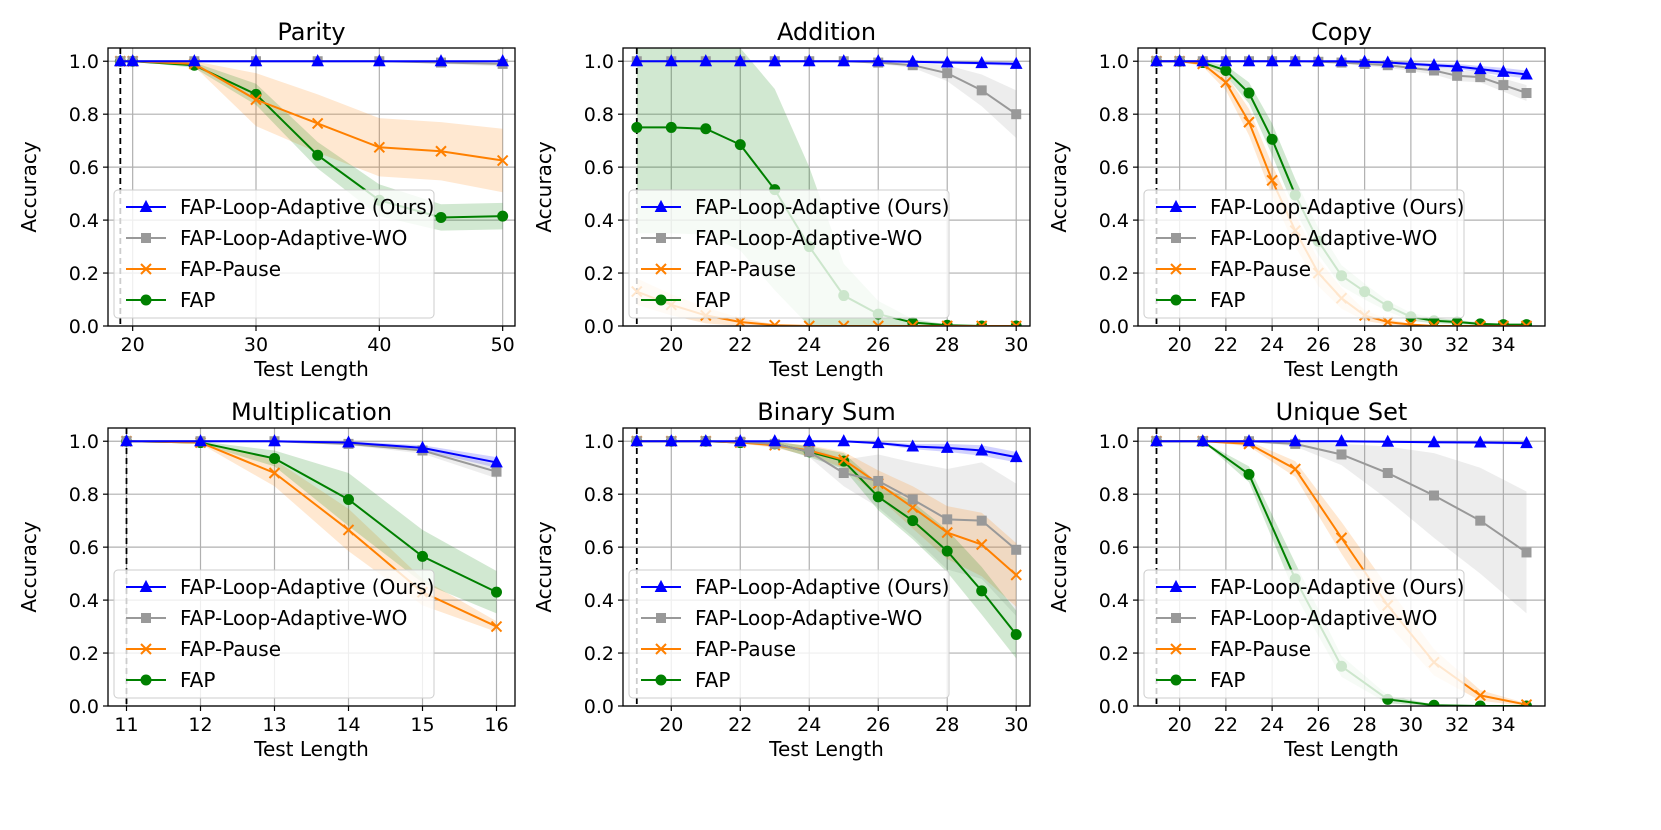 The height and width of the screenshot is (830, 1661). What do you see at coordinates (878, 345) in the screenshot?
I see `x-tick-label: 26` at bounding box center [878, 345].